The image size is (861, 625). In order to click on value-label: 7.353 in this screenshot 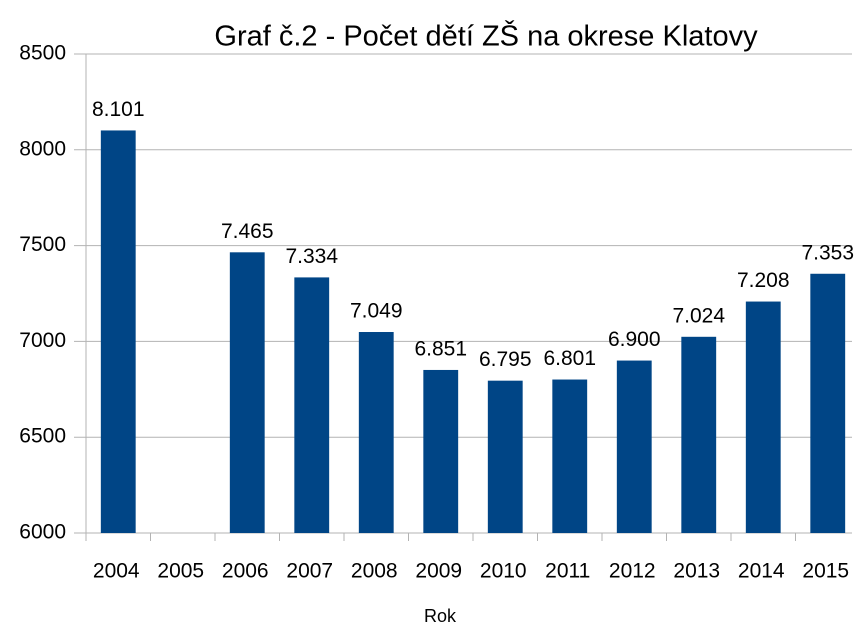, I will do `click(827, 252)`.